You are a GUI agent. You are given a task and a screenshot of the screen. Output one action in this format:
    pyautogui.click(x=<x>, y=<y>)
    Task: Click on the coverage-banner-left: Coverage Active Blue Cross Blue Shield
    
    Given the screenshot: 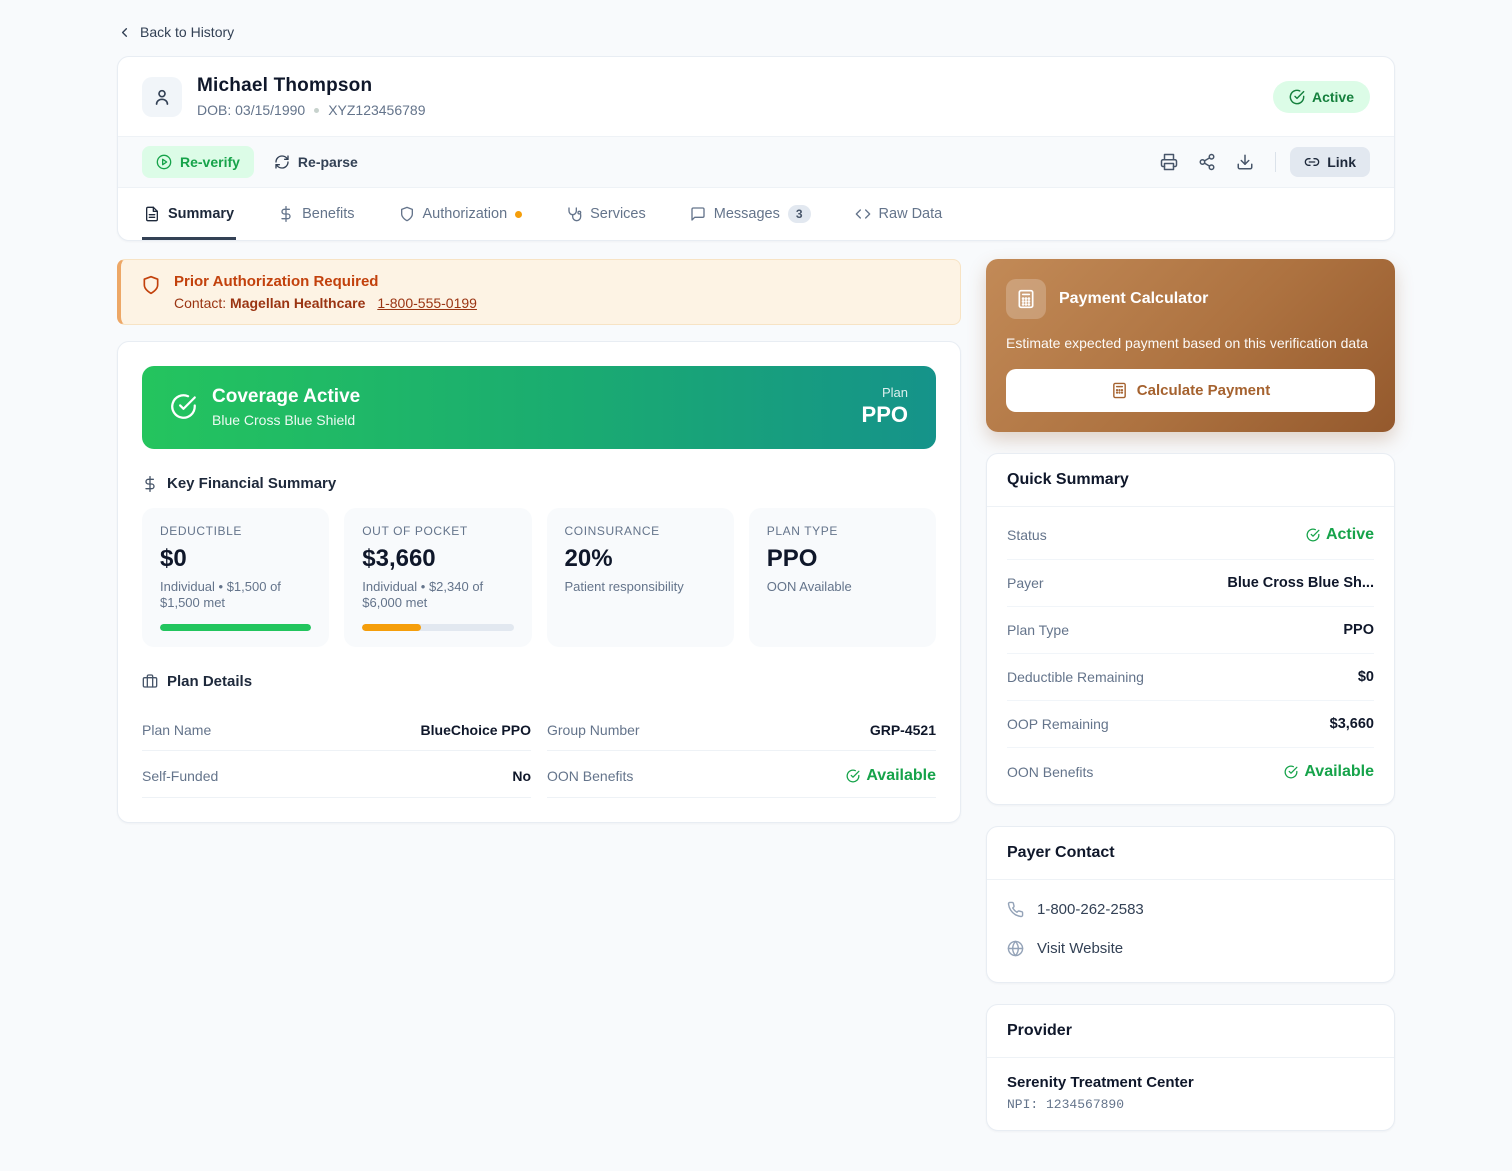 What is the action you would take?
    pyautogui.click(x=265, y=407)
    